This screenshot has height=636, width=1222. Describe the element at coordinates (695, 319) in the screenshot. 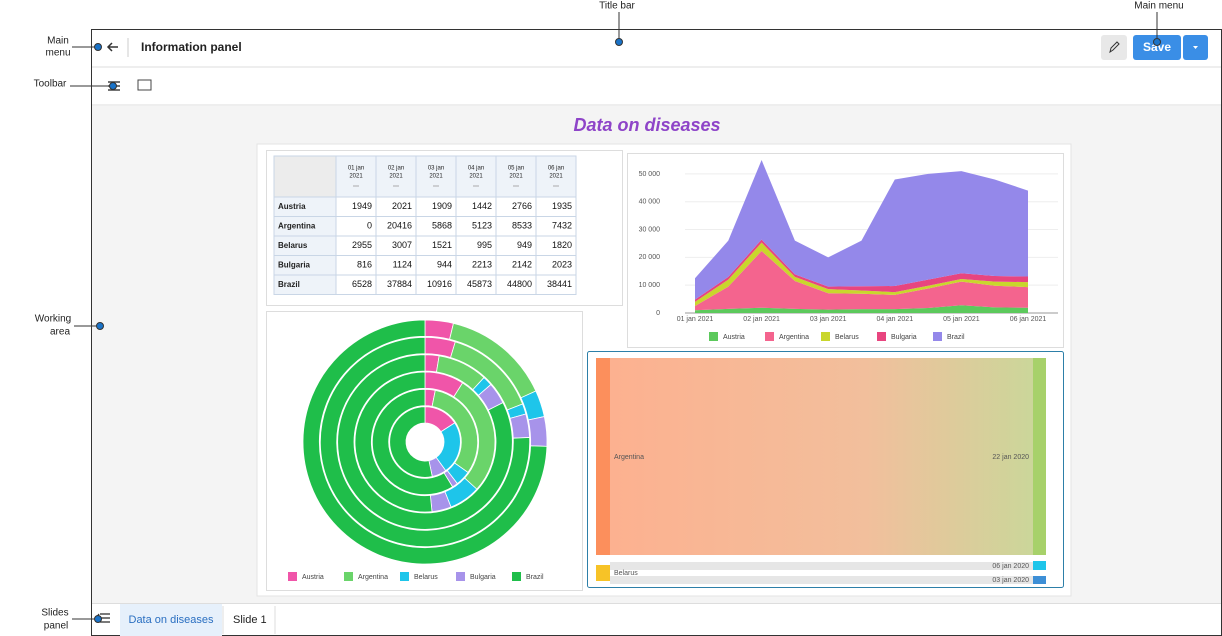

I see `x-tick-label: 01 jan 2021` at that location.